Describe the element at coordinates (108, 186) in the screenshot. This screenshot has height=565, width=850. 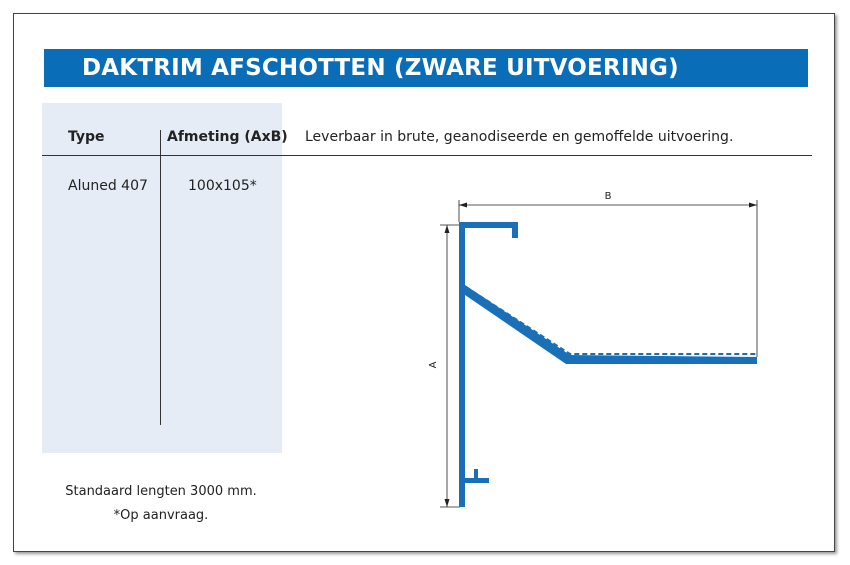
I see `table-cell: Aluned 407` at that location.